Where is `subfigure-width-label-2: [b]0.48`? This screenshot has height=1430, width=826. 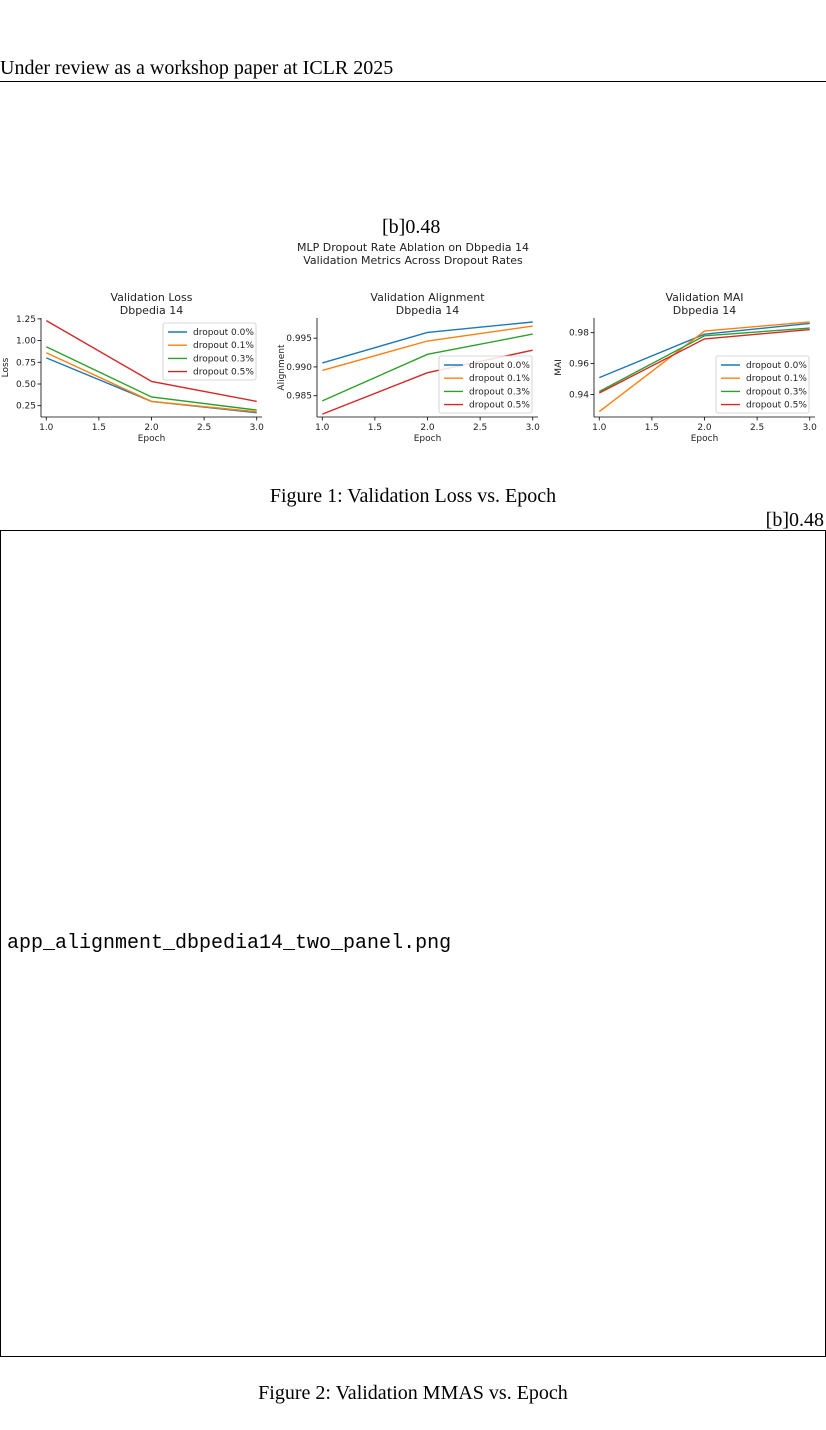
subfigure-width-label-2: [b]0.48 is located at coordinates (794, 520).